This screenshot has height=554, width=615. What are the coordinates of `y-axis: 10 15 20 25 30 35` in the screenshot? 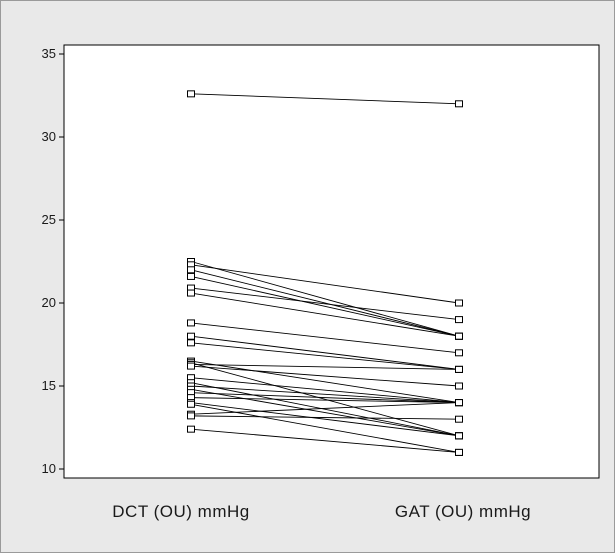 It's located at (53, 261).